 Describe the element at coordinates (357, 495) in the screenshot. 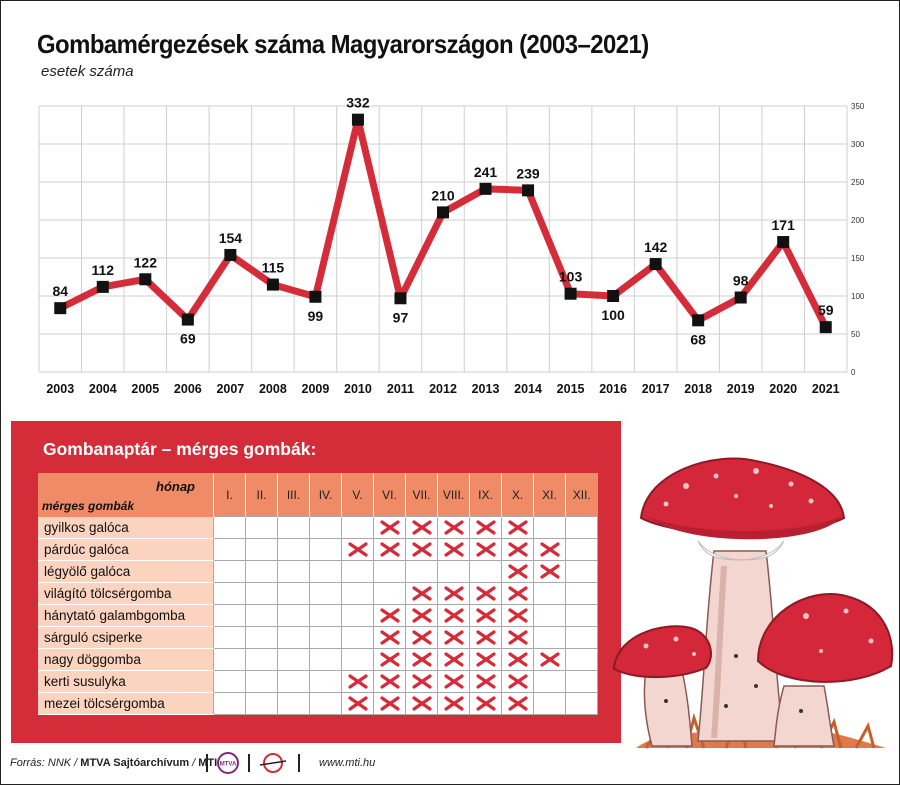

I see `month-column-header: V.` at that location.